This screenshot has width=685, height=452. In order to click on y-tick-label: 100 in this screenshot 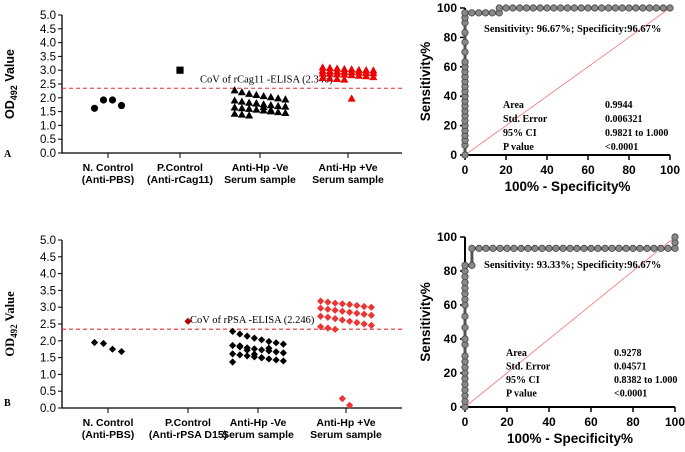, I will do `click(447, 237)`.